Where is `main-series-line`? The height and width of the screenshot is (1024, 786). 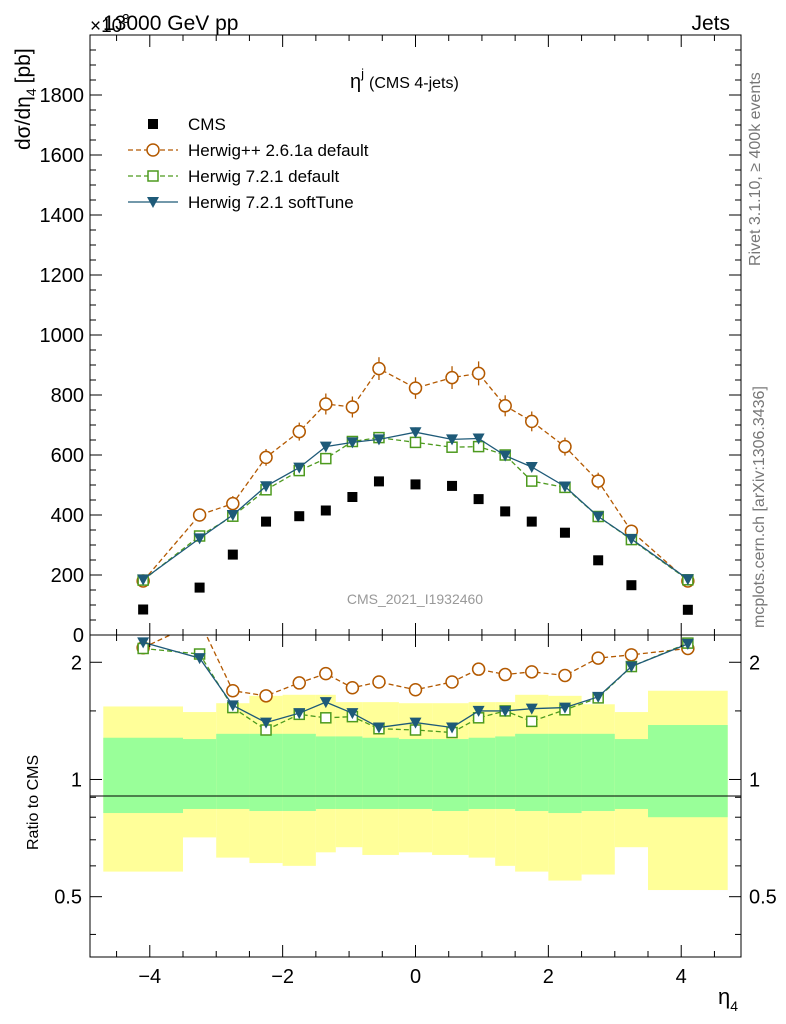
main-series-line is located at coordinates (415, 508).